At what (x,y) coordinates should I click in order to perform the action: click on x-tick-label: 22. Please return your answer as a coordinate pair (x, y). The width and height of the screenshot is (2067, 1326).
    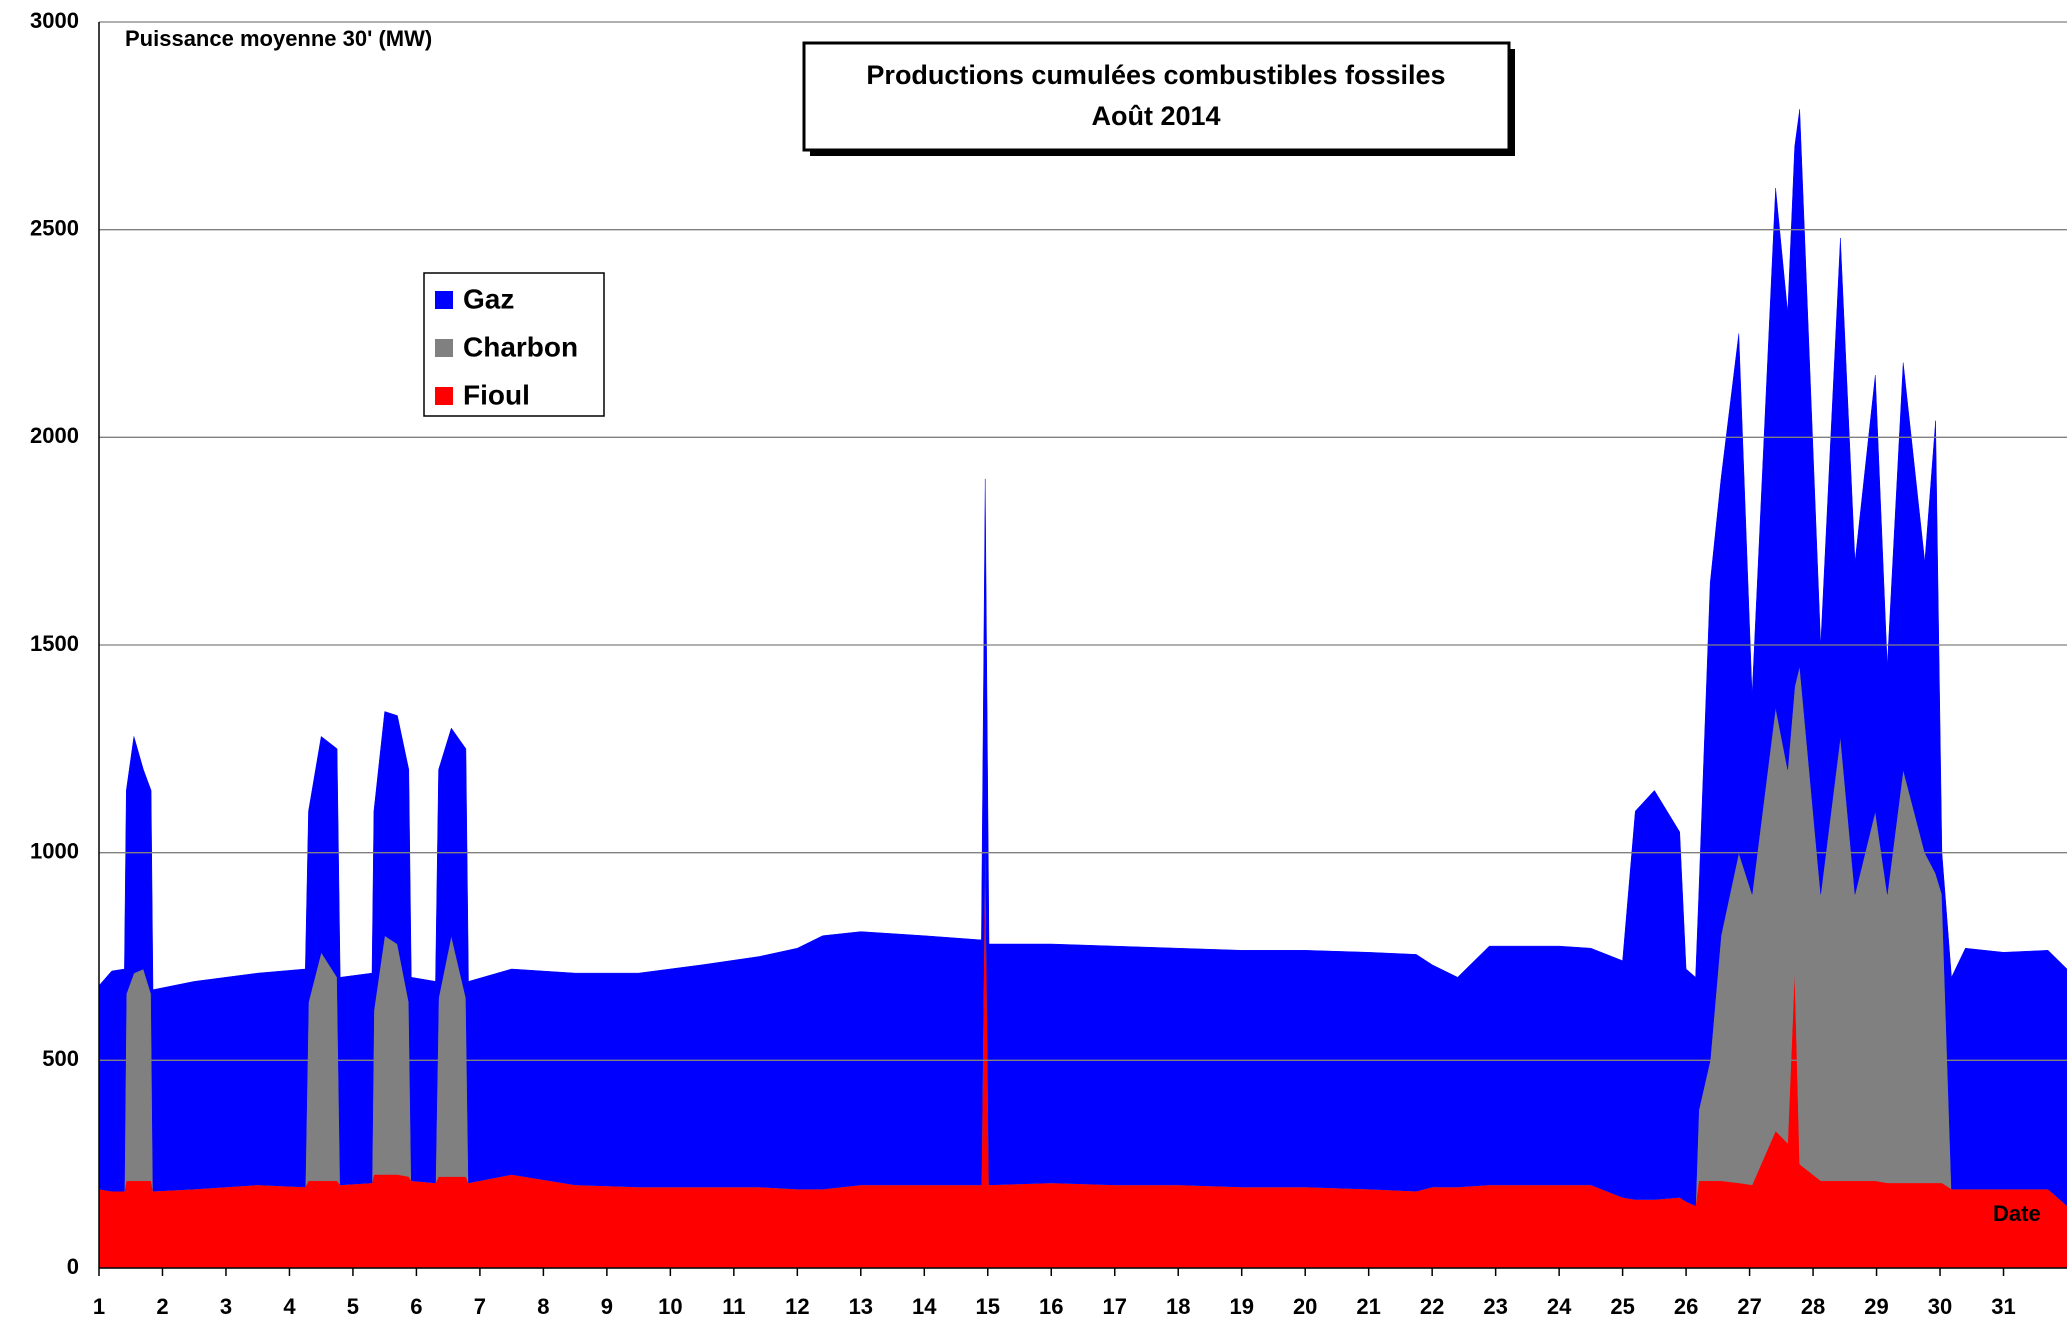
    Looking at the image, I should click on (1432, 1306).